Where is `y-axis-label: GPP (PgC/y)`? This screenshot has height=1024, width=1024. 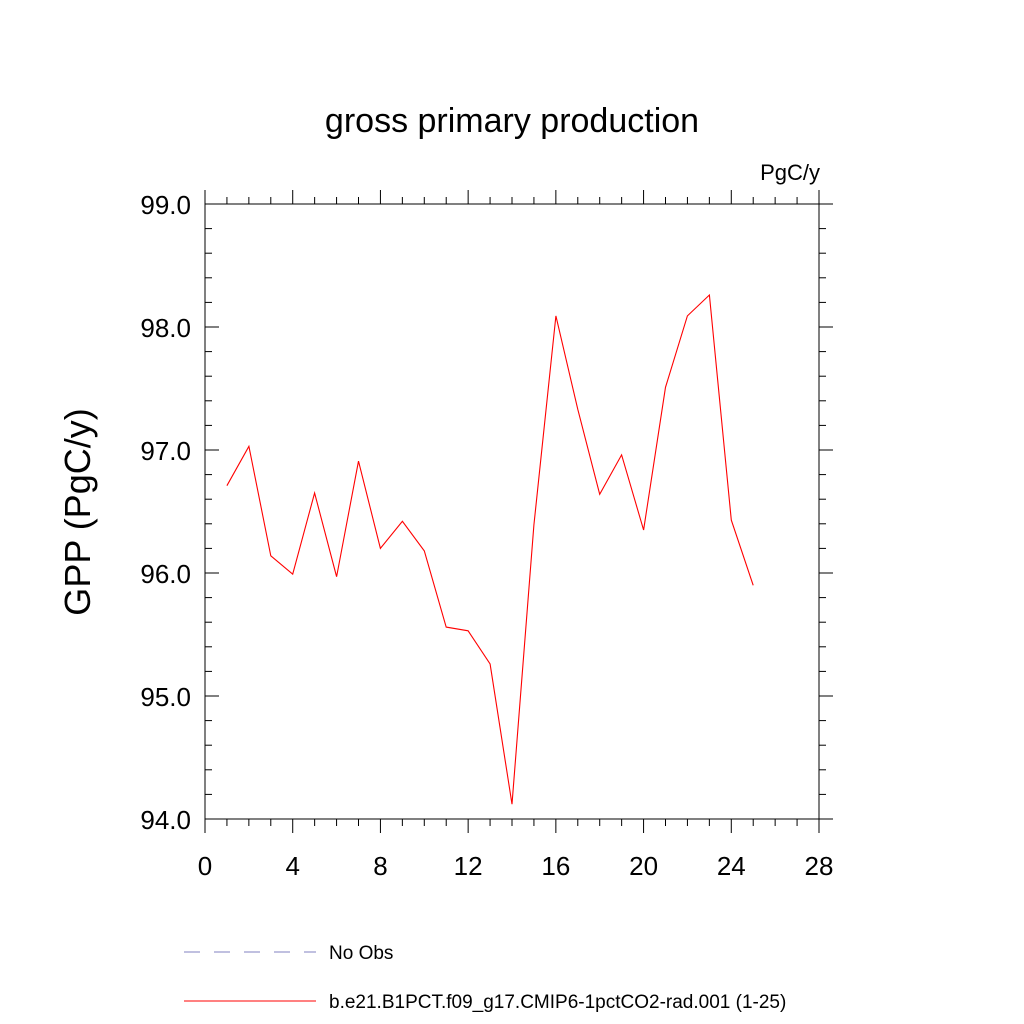 y-axis-label: GPP (PgC/y) is located at coordinates (77, 511).